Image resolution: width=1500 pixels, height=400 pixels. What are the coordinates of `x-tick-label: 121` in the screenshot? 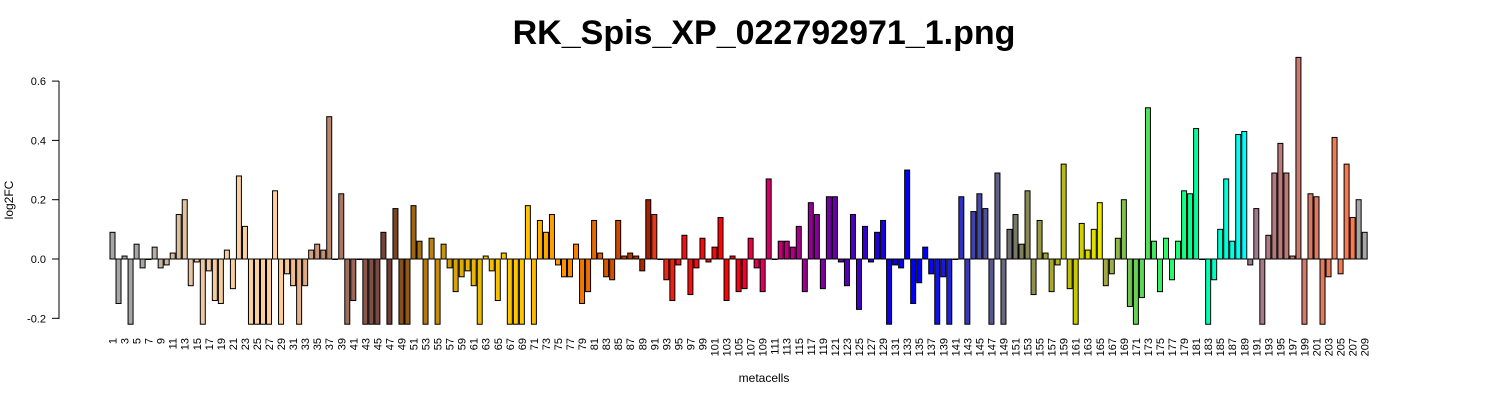 It's located at (836, 347).